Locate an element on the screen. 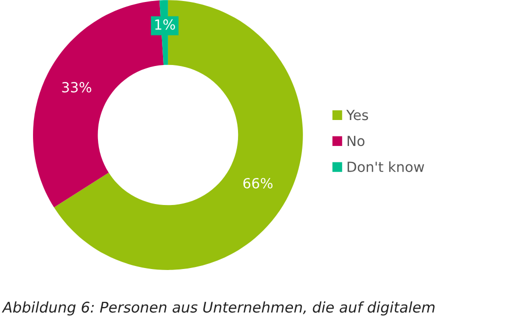  legend-label: Yes is located at coordinates (357, 115).